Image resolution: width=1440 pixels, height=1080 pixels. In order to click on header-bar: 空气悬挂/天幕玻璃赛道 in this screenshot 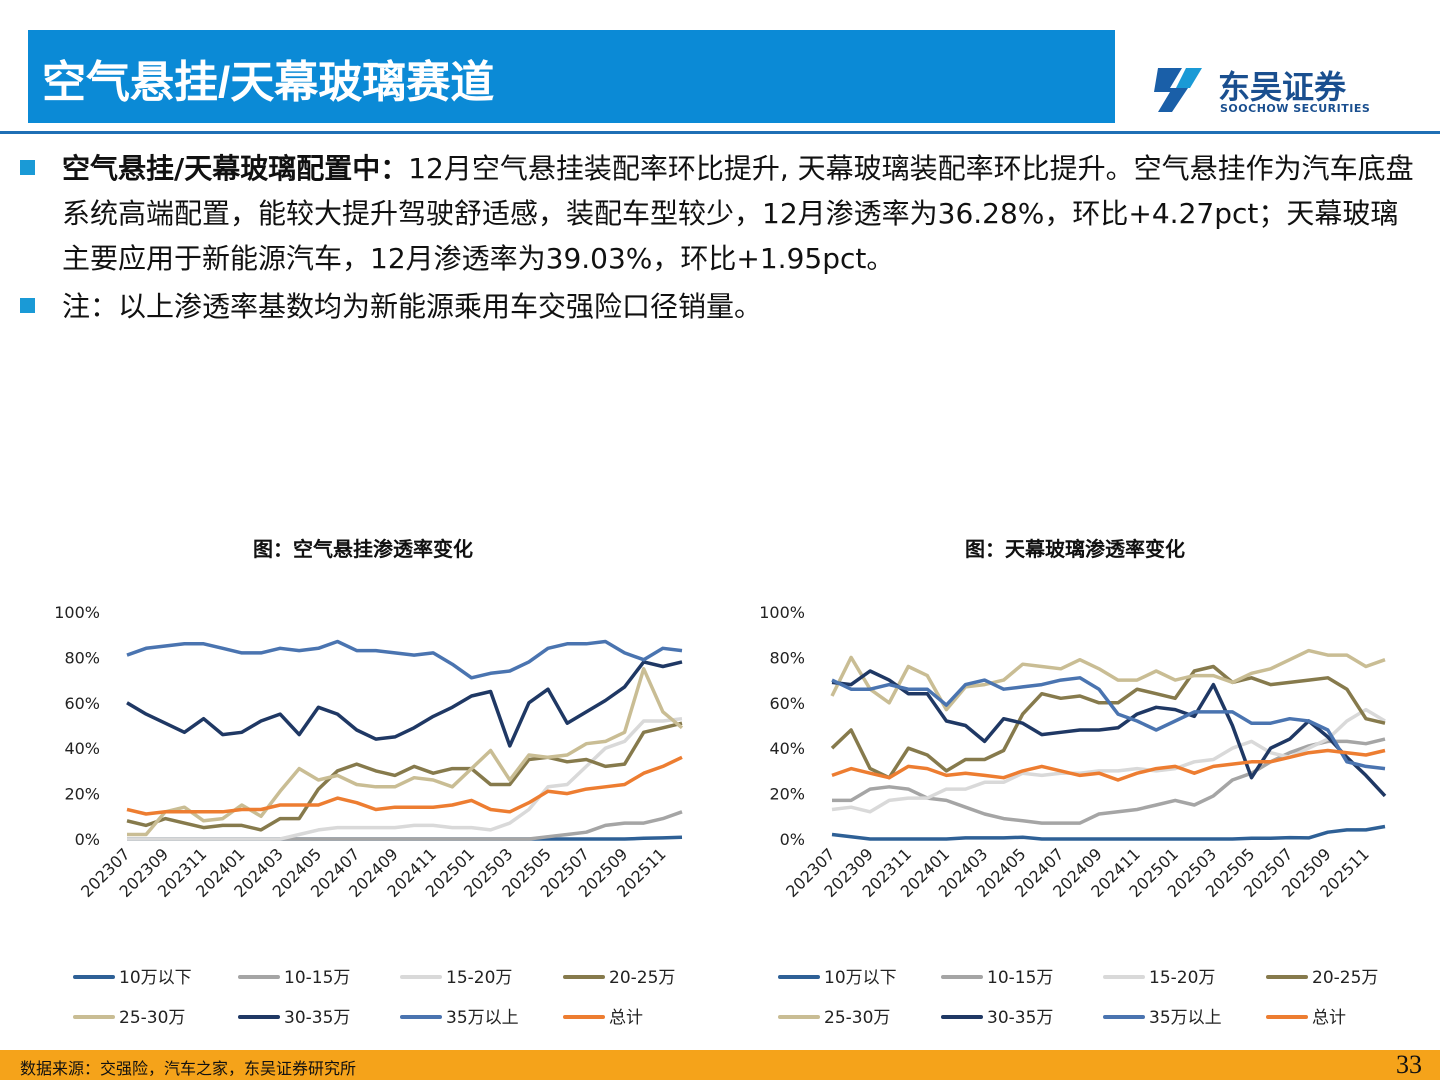, I will do `click(571, 76)`.